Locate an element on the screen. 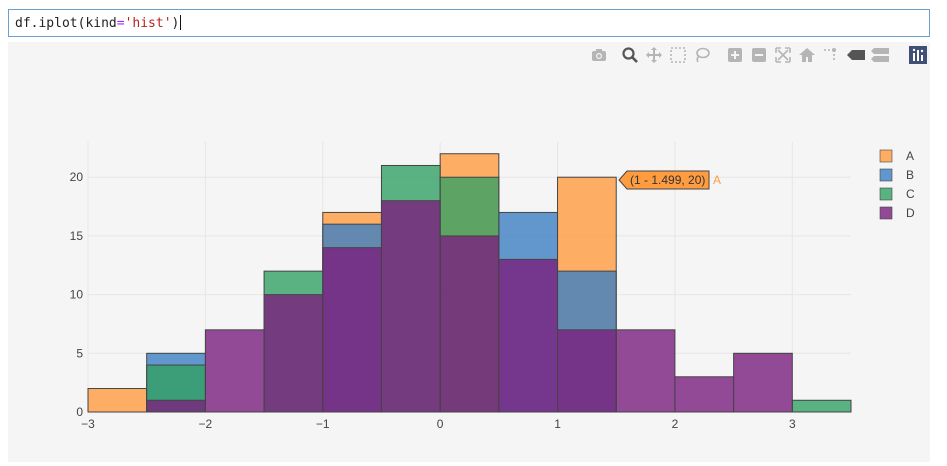 This screenshot has width=947, height=466. hover-tooltip: (1 - 1.499, 20) A is located at coordinates (669, 180).